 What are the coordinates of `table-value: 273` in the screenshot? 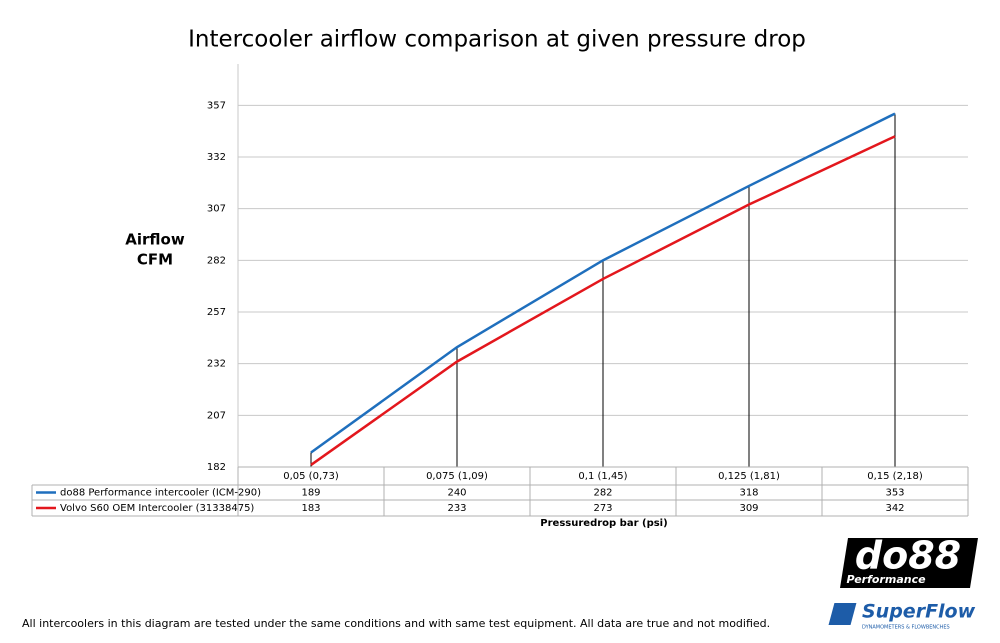 It's located at (602, 508).